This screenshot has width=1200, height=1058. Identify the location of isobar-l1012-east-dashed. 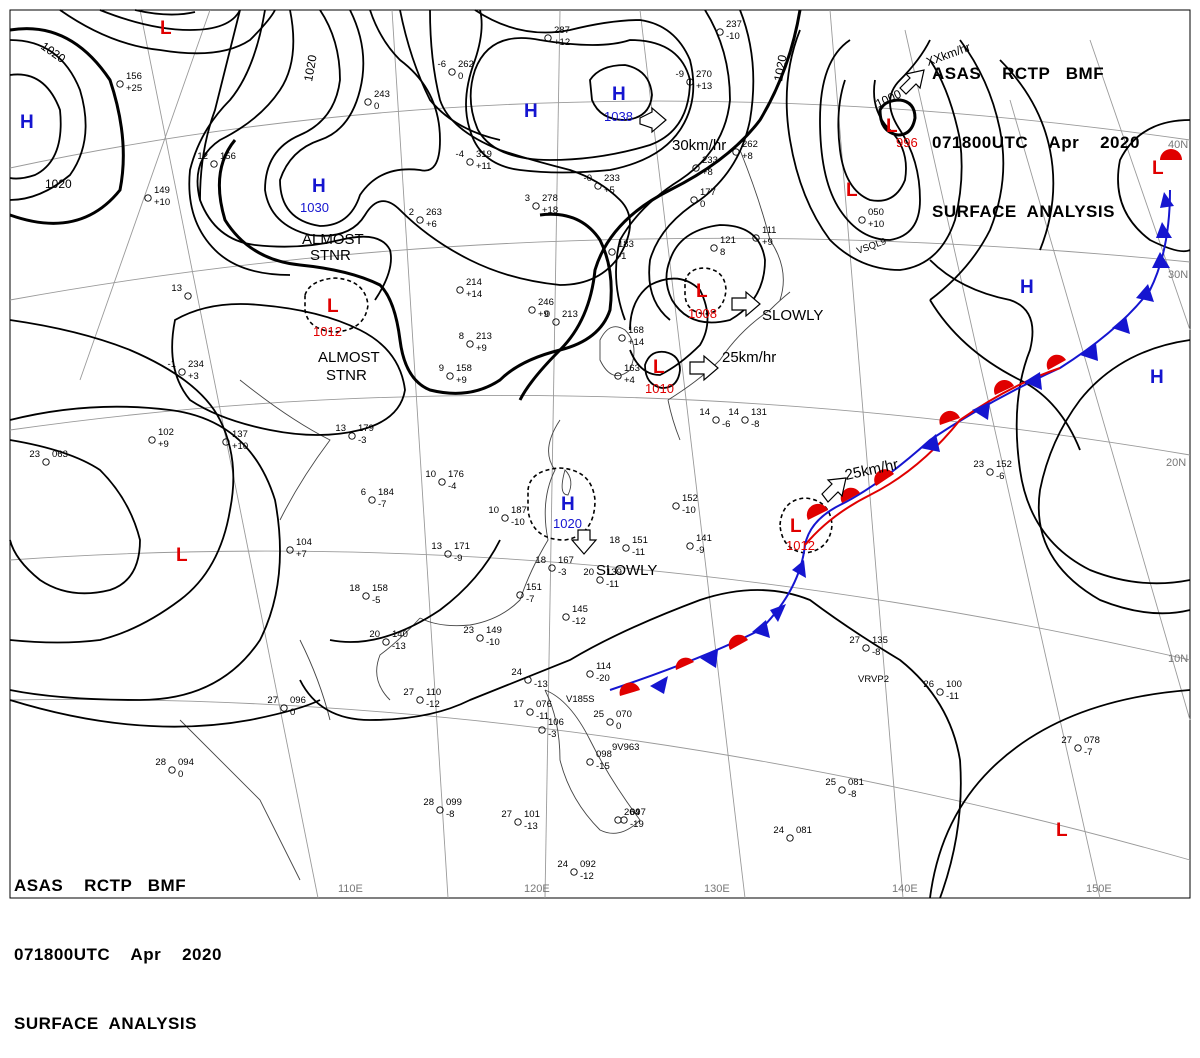
(806, 525).